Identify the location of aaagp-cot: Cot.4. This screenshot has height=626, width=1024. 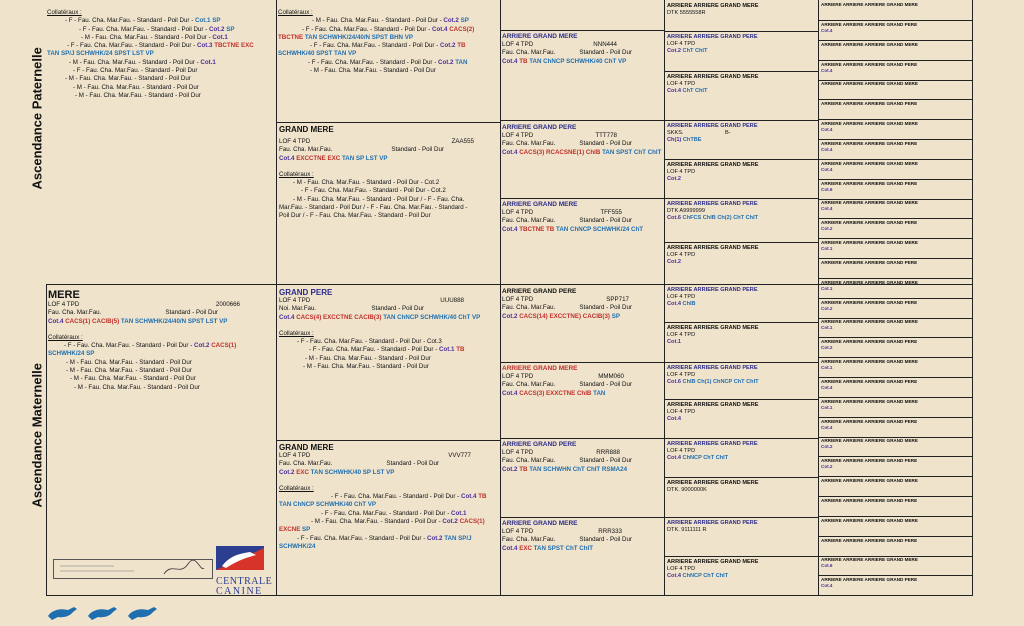
(827, 585).